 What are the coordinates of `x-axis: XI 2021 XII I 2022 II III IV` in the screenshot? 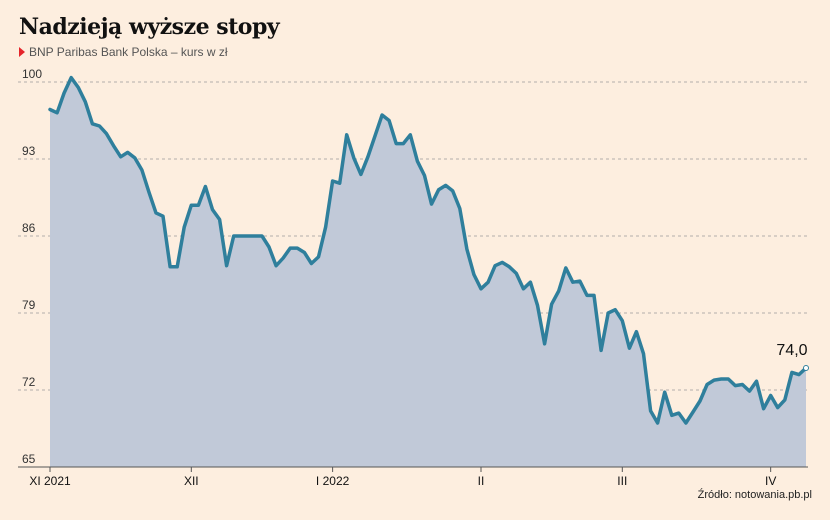 It's located at (402, 477).